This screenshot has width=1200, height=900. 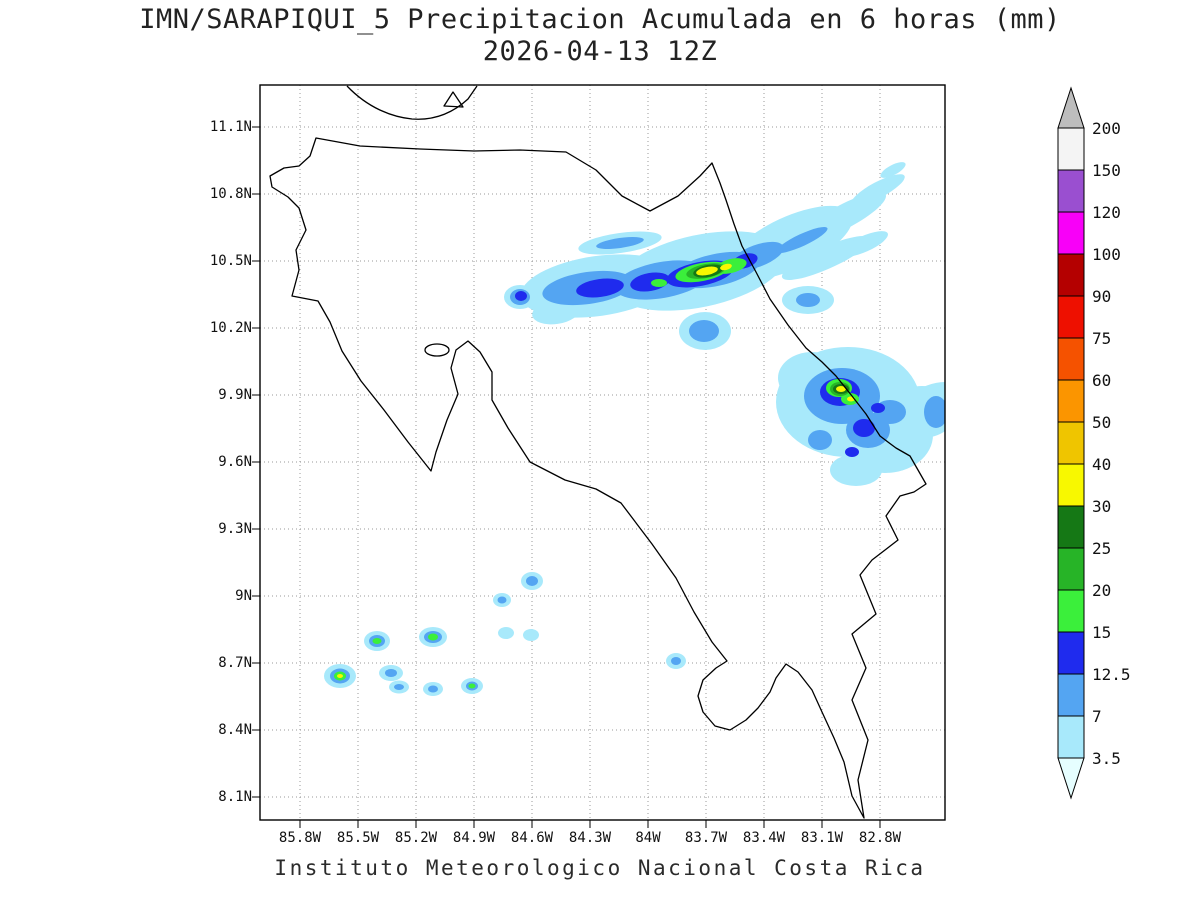 What do you see at coordinates (412, 102) in the screenshot?
I see `lake-nicaragua-shore` at bounding box center [412, 102].